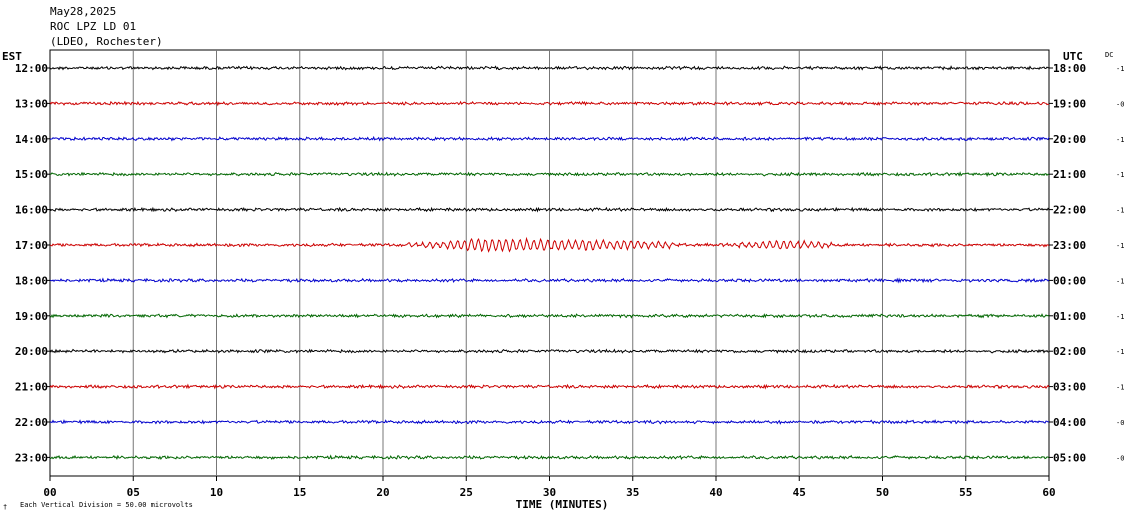 The image size is (1130, 519). I want to click on x-tick-label: 25, so click(466, 492).